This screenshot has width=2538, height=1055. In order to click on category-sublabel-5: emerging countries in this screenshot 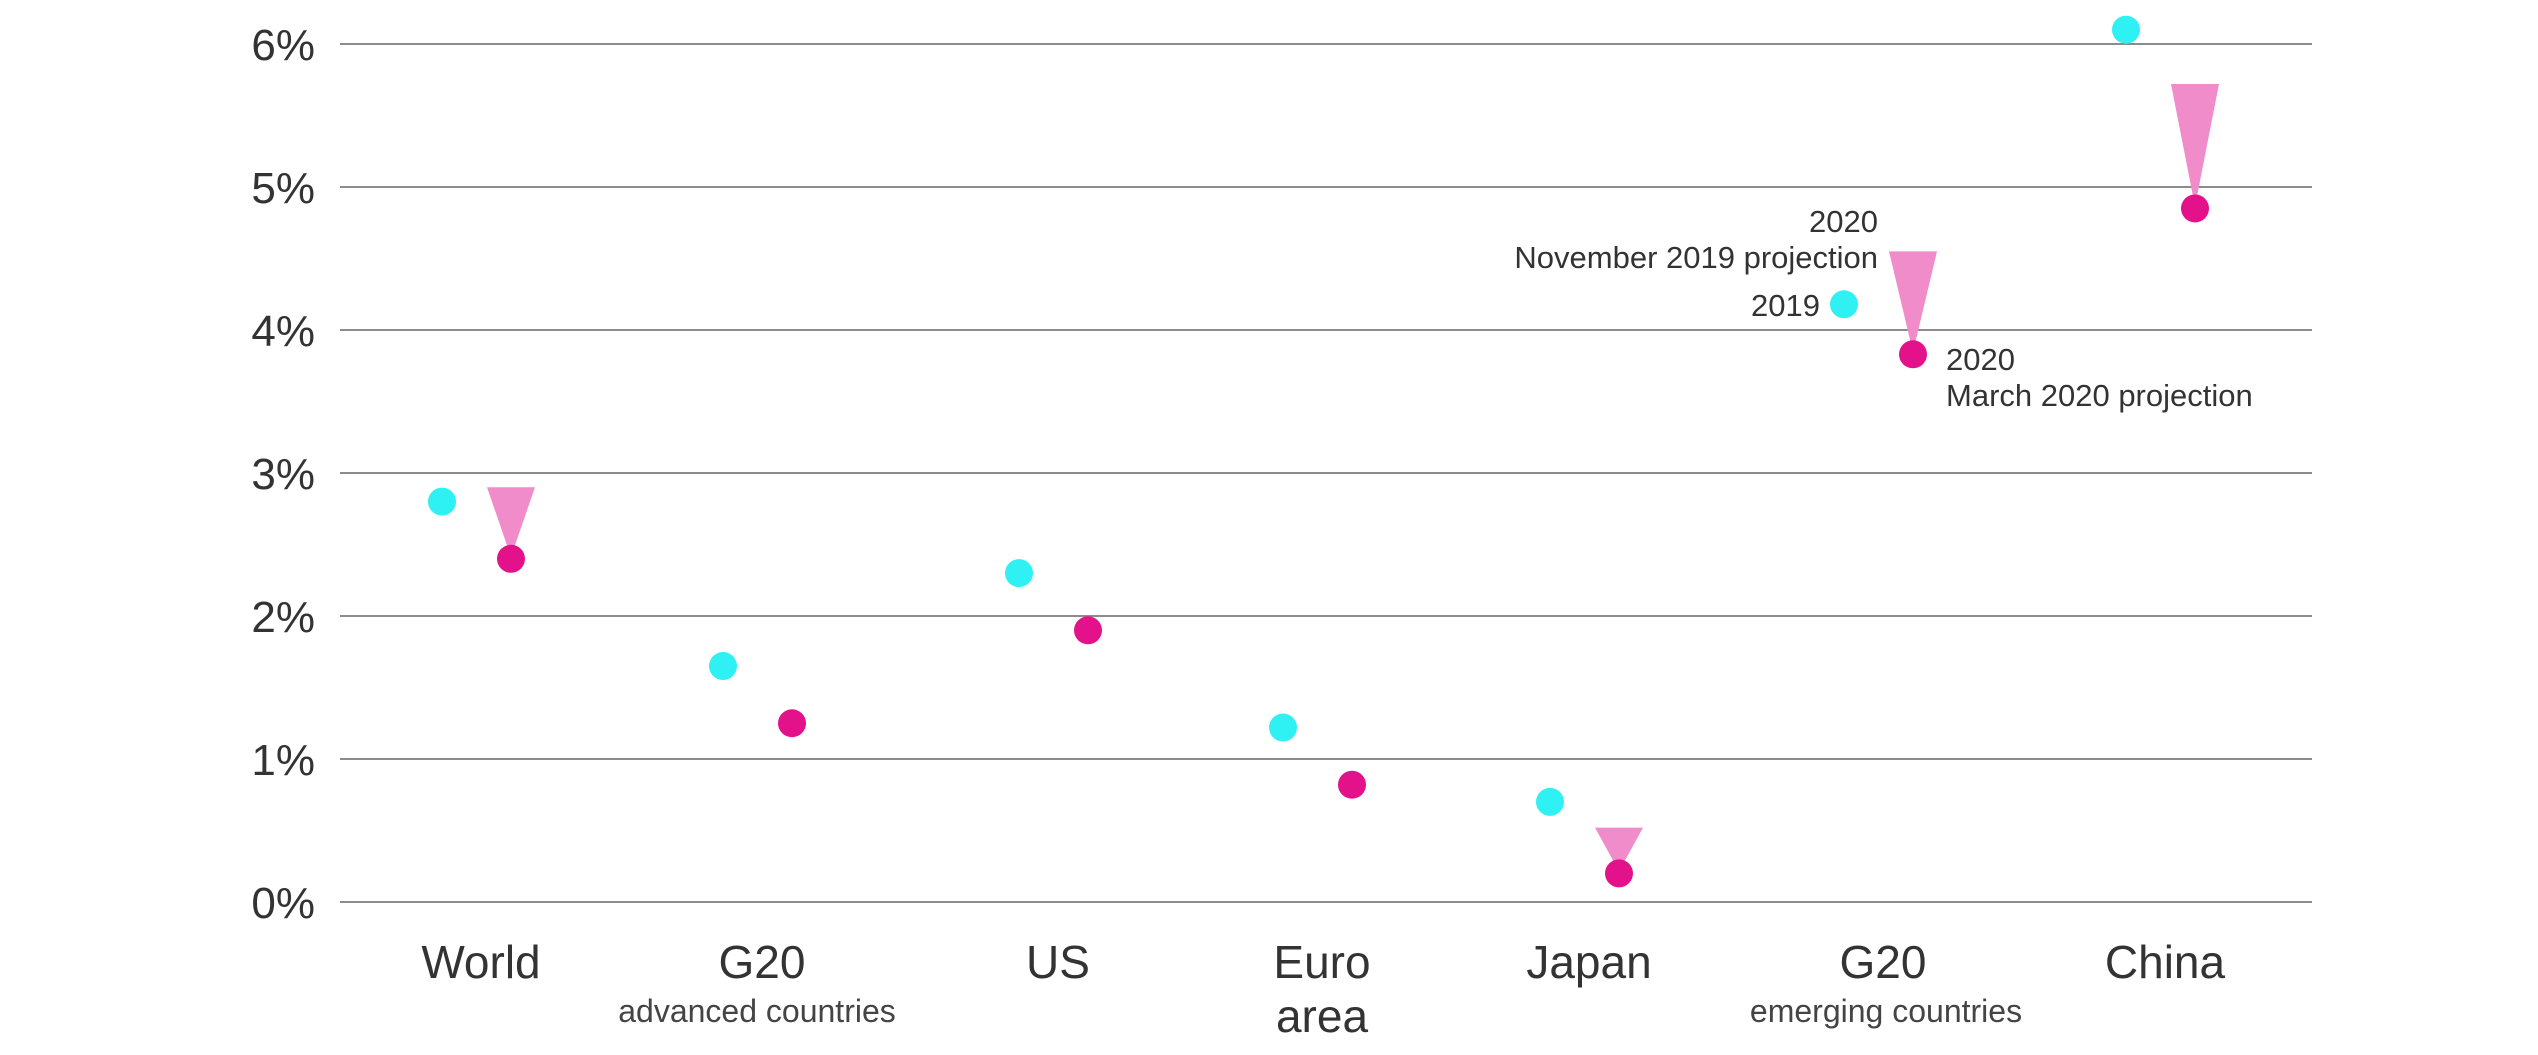, I will do `click(1886, 1011)`.